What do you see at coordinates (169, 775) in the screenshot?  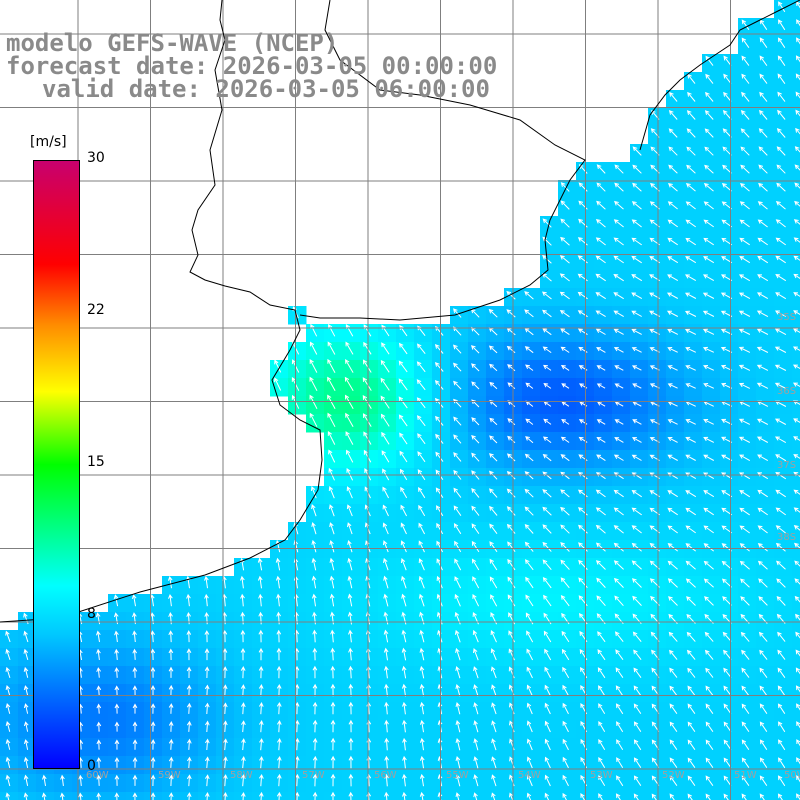 I see `lon-label-59w: 59W` at bounding box center [169, 775].